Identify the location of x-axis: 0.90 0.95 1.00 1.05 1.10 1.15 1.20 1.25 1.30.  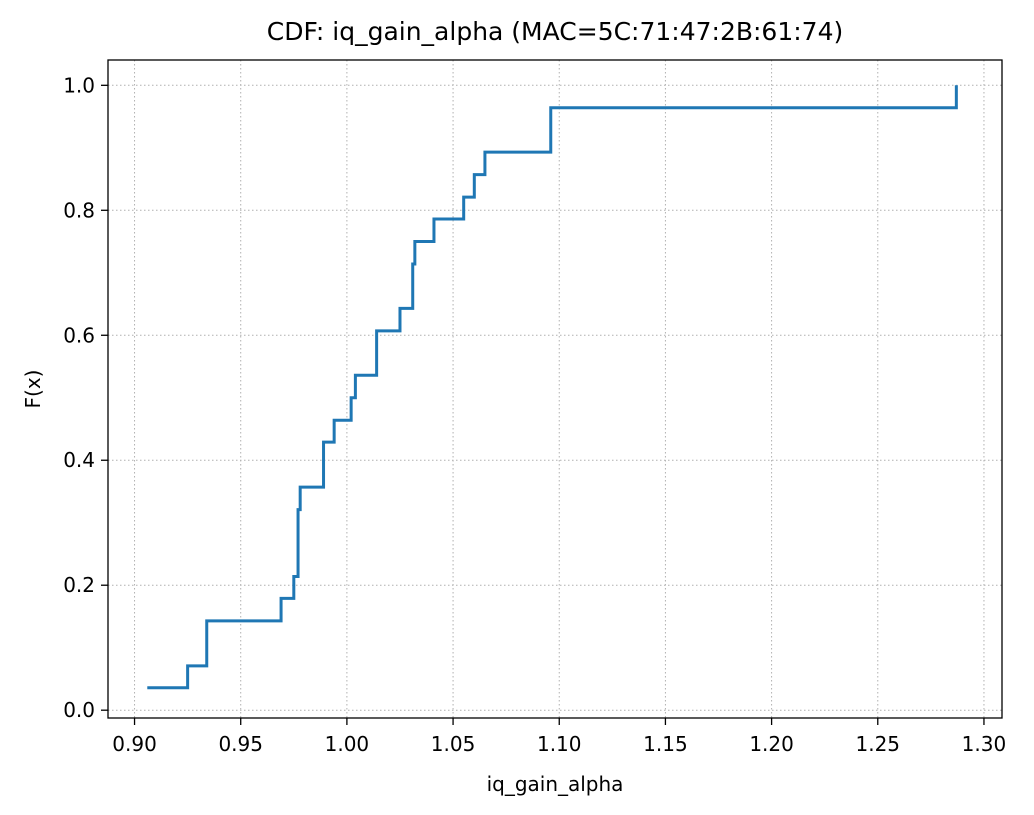
(559, 737).